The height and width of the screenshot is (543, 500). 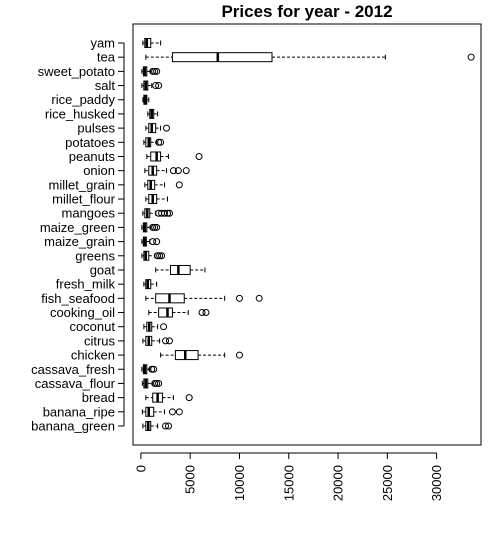 I want to click on x-tick-label: 10000, so click(x=239, y=483).